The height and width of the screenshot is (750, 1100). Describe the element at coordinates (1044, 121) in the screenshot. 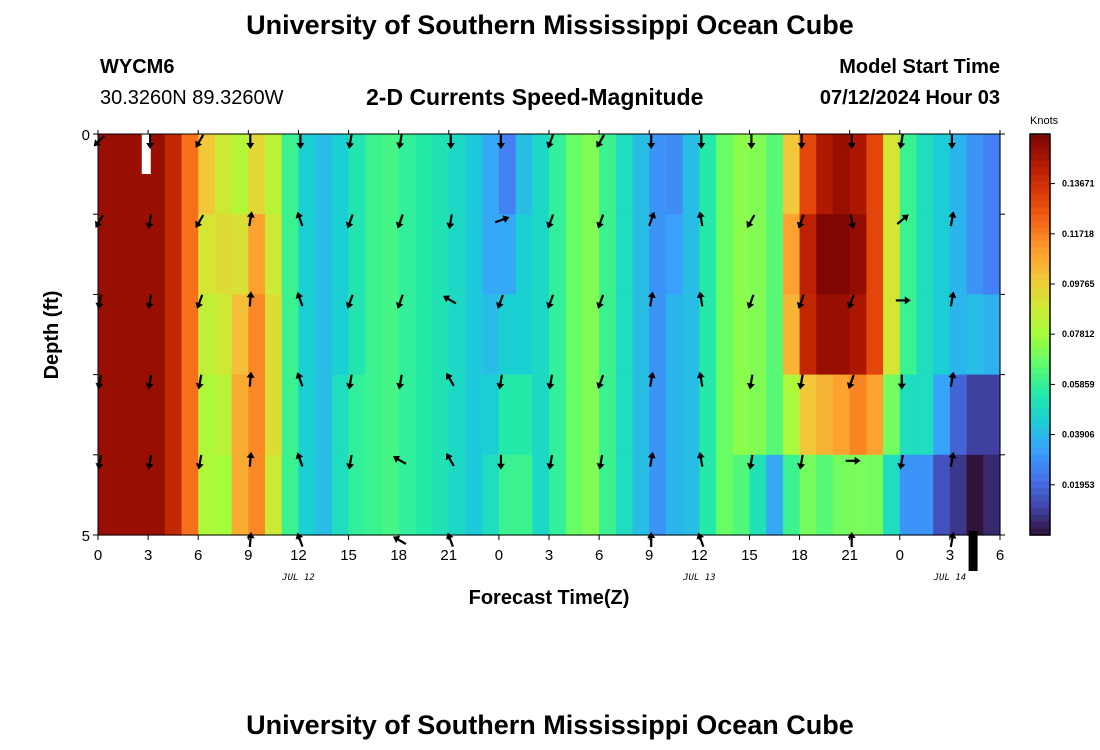

I see `colorbar-units: Knots` at that location.